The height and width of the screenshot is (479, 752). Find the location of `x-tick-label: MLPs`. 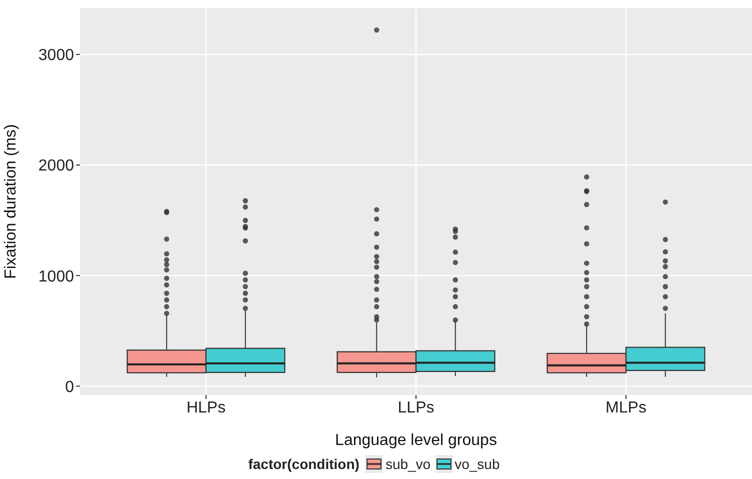

x-tick-label: MLPs is located at coordinates (626, 407).